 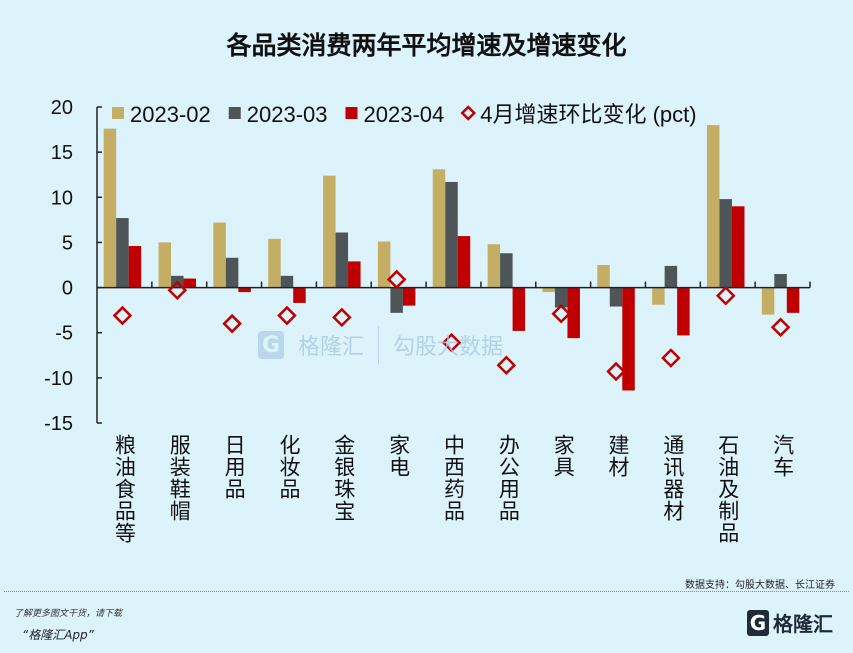 What do you see at coordinates (399, 456) in the screenshot?
I see `category-label: 家电` at bounding box center [399, 456].